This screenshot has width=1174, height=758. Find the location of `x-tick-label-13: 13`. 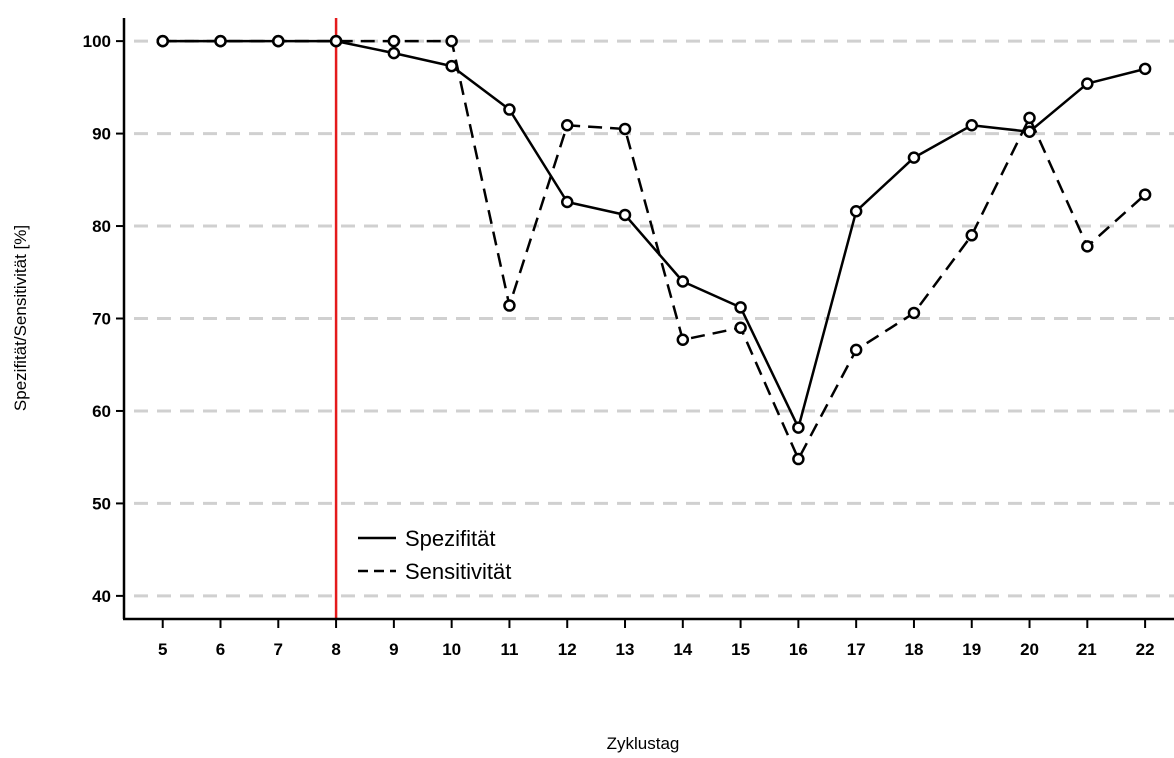

x-tick-label-13: 13 is located at coordinates (625, 649).